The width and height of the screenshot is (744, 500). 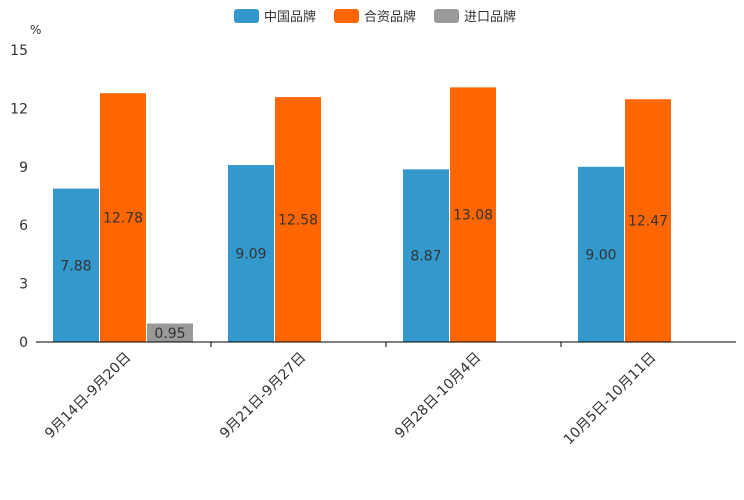 I want to click on bar-value-label: 7.88, so click(x=75, y=266).